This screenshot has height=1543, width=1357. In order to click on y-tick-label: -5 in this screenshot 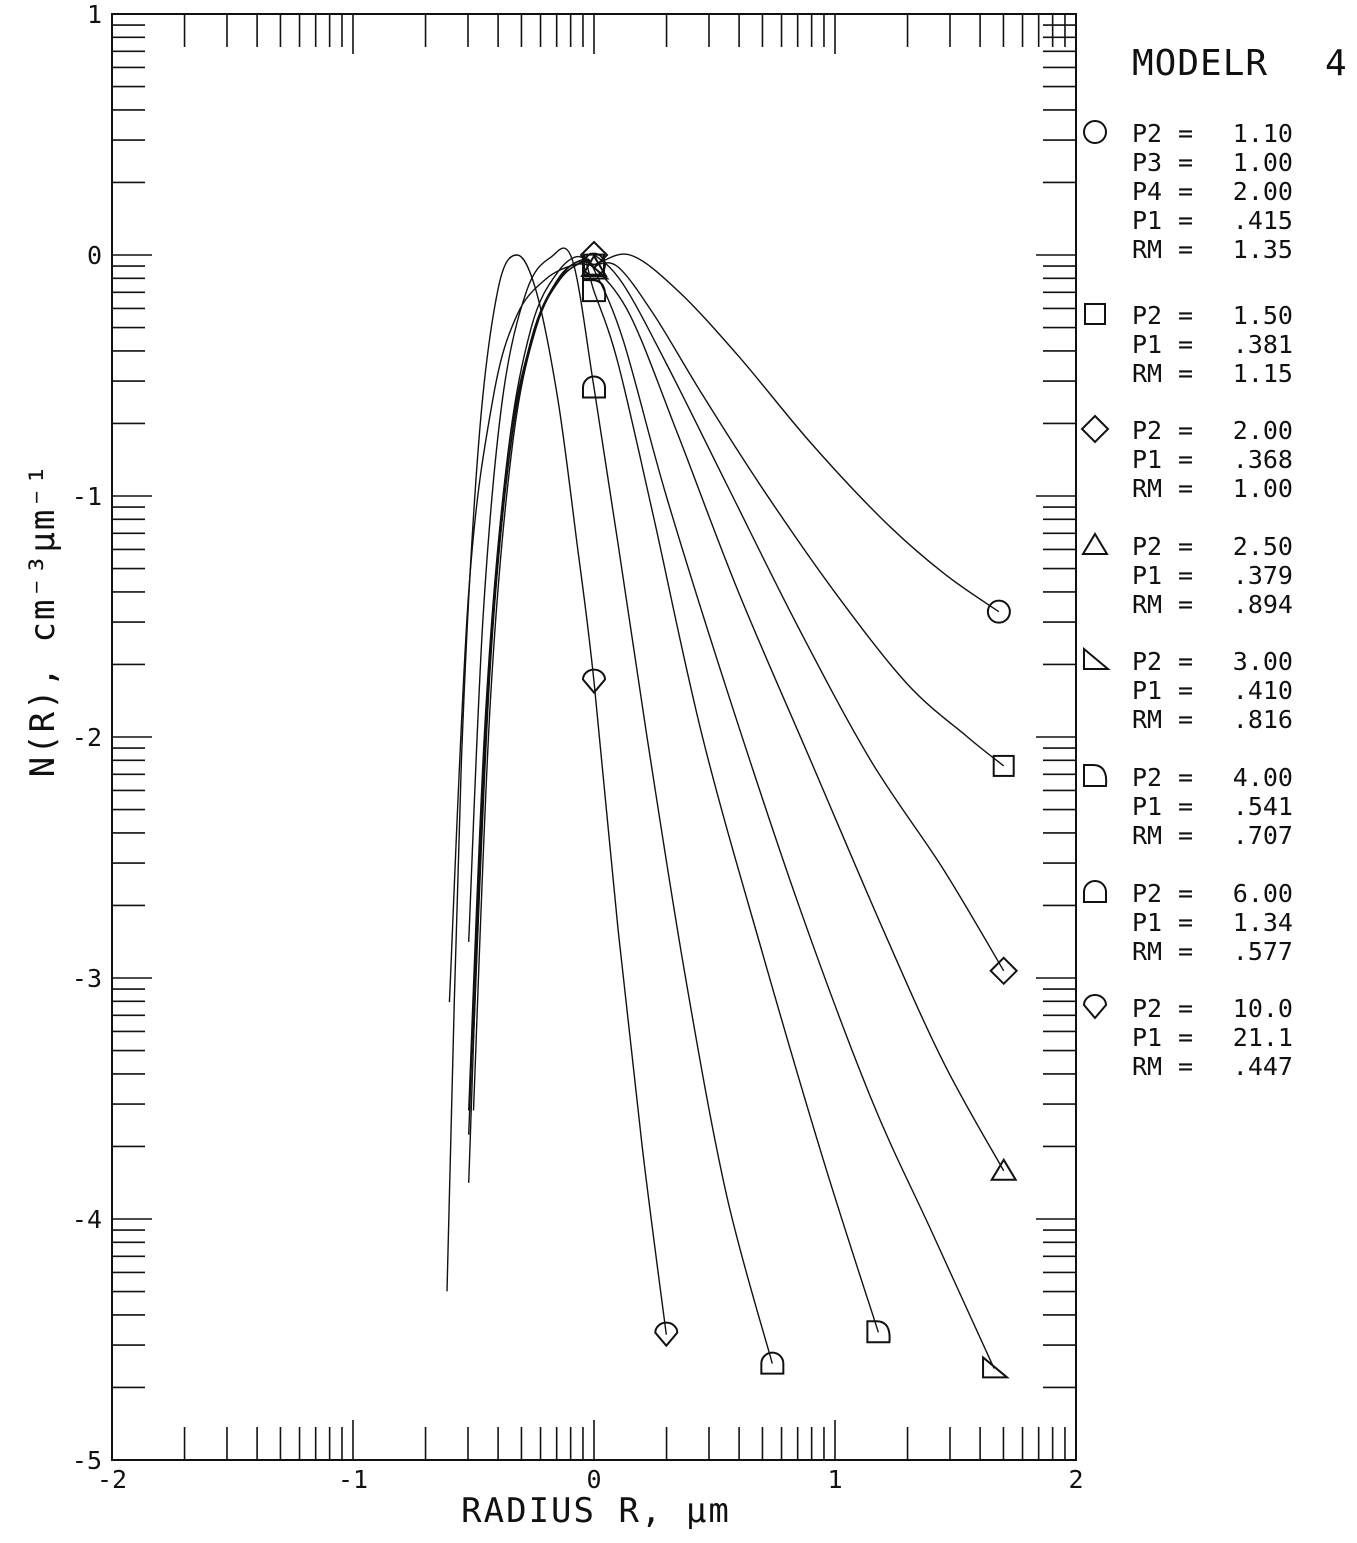, I will do `click(87, 1460)`.